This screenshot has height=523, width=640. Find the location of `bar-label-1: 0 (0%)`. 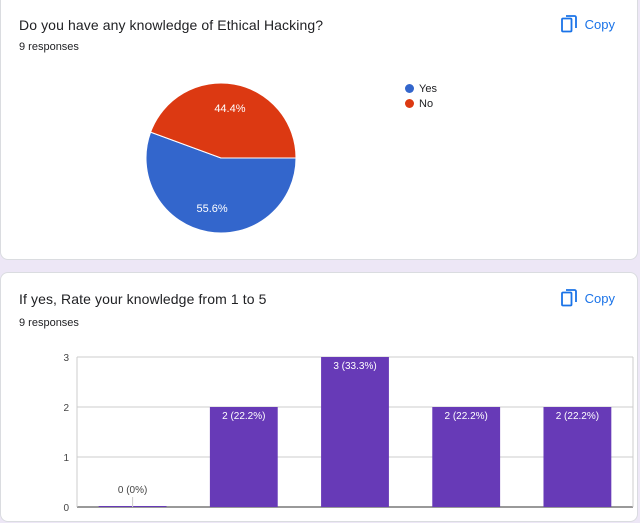

bar-label-1: 0 (0%) is located at coordinates (132, 490).